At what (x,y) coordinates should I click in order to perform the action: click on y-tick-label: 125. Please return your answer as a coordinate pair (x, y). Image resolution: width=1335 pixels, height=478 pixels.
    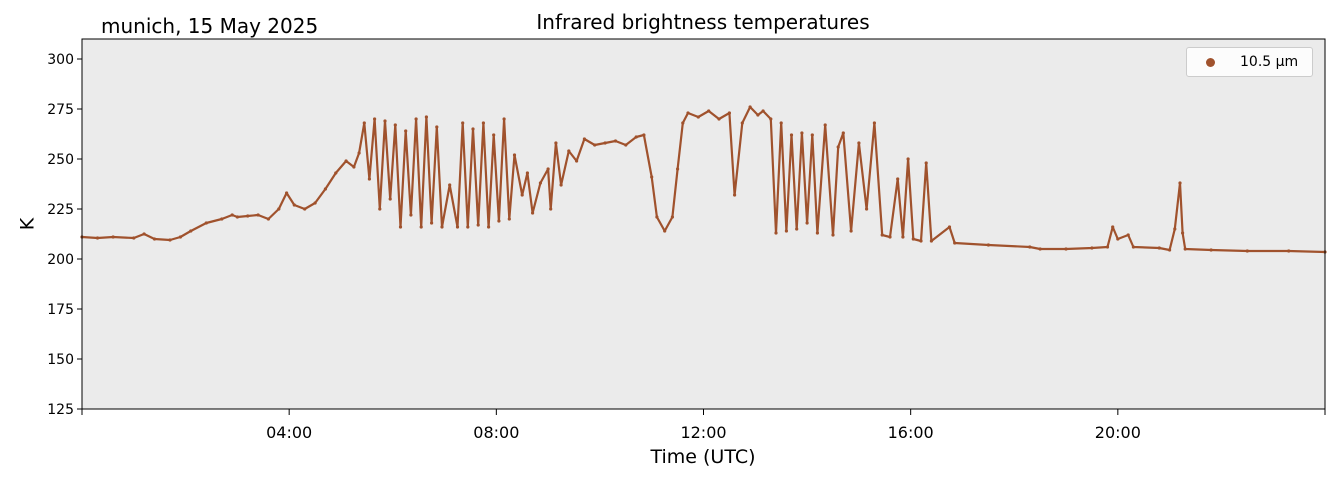
    Looking at the image, I should click on (60, 410).